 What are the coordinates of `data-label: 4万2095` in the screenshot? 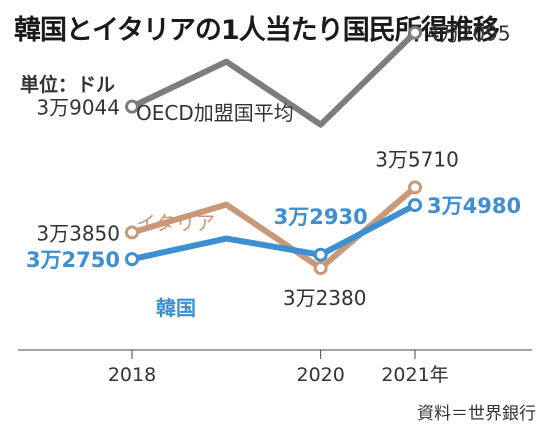 It's located at (469, 34).